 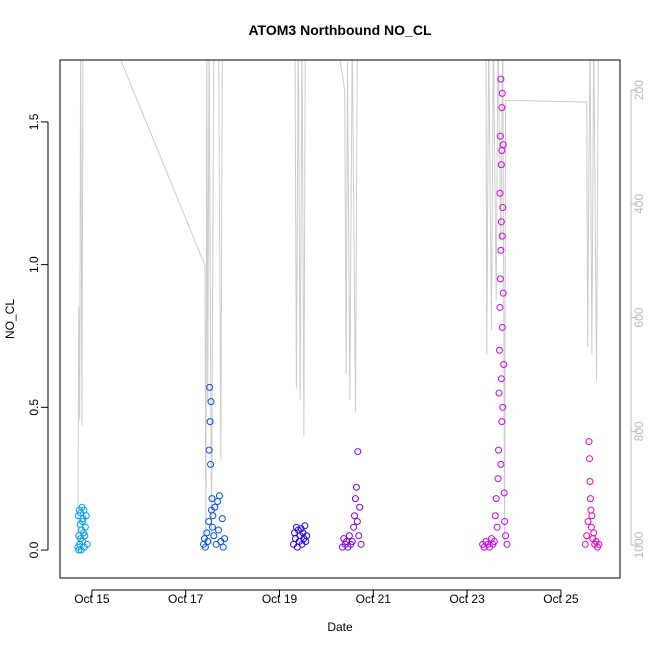 What do you see at coordinates (34, 407) in the screenshot?
I see `y-tick-label: 0.5` at bounding box center [34, 407].